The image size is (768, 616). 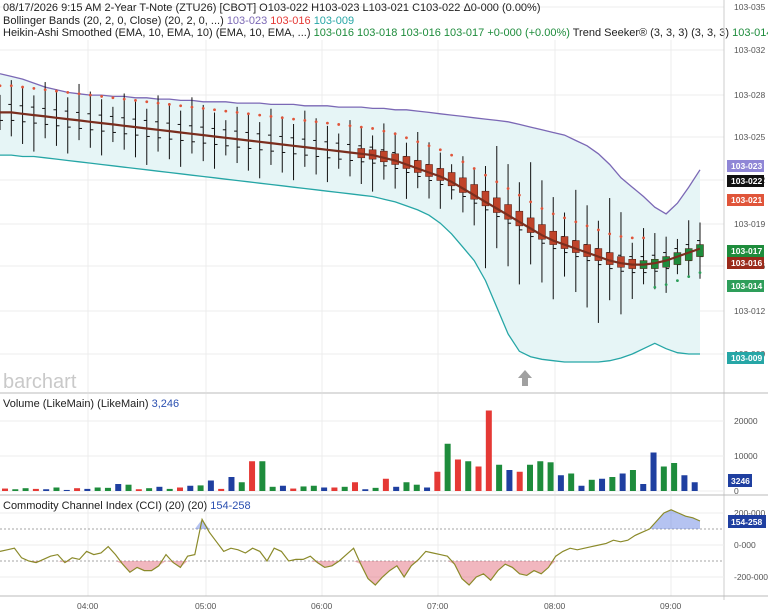 I want to click on price-tag-ha_down, so click(x=745, y=263).